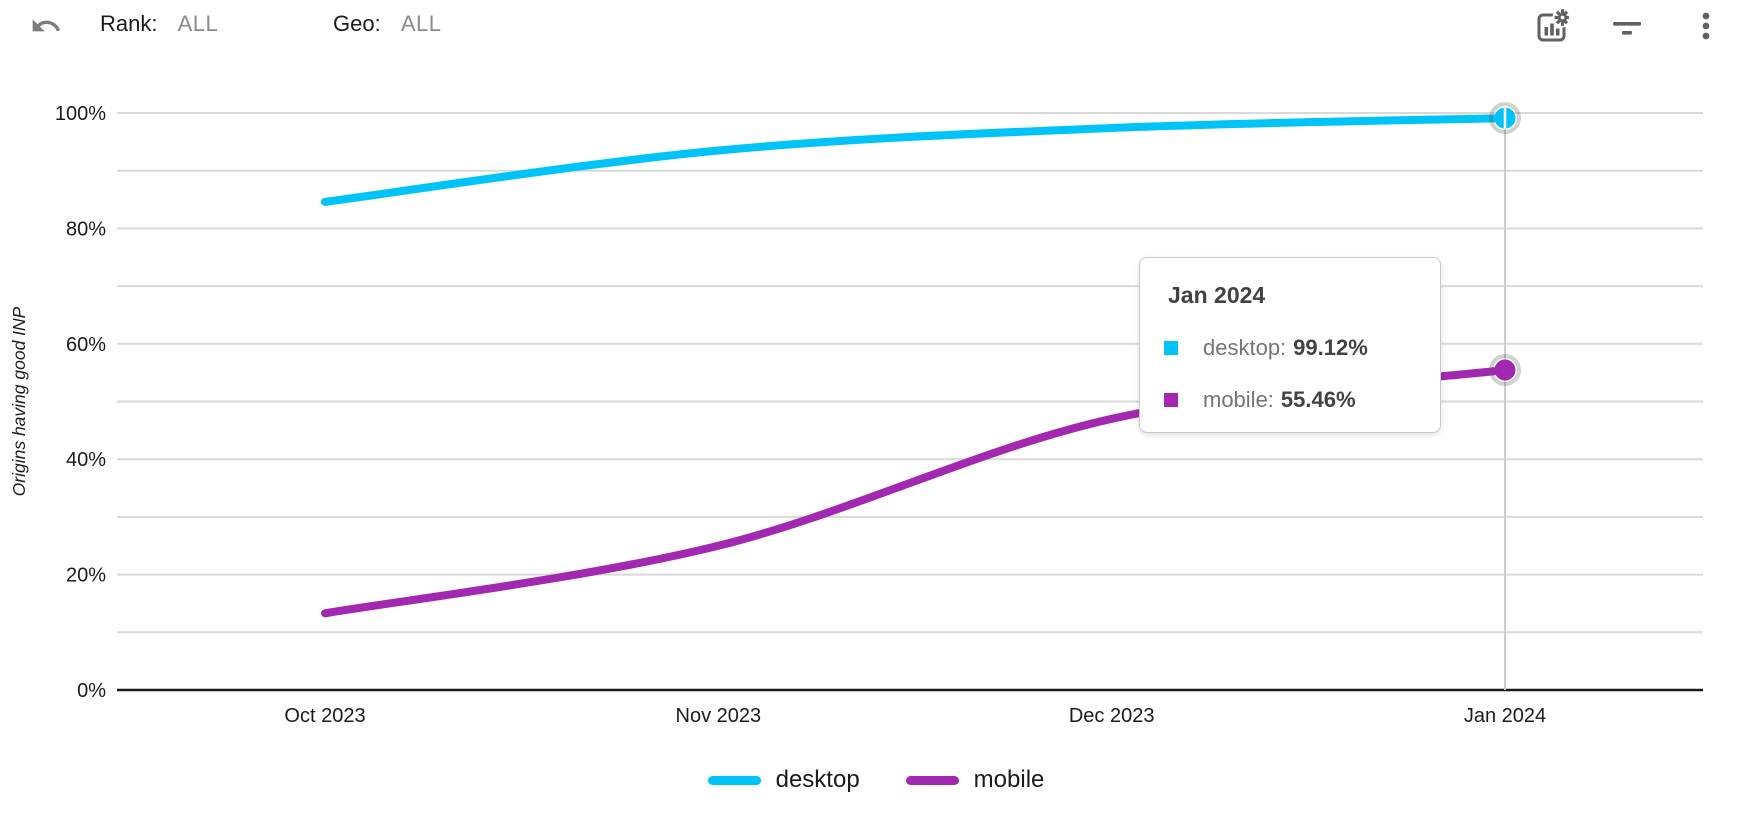 The height and width of the screenshot is (826, 1752). Describe the element at coordinates (1245, 347) in the screenshot. I see `tooltip-desktop-label: desktop:` at that location.